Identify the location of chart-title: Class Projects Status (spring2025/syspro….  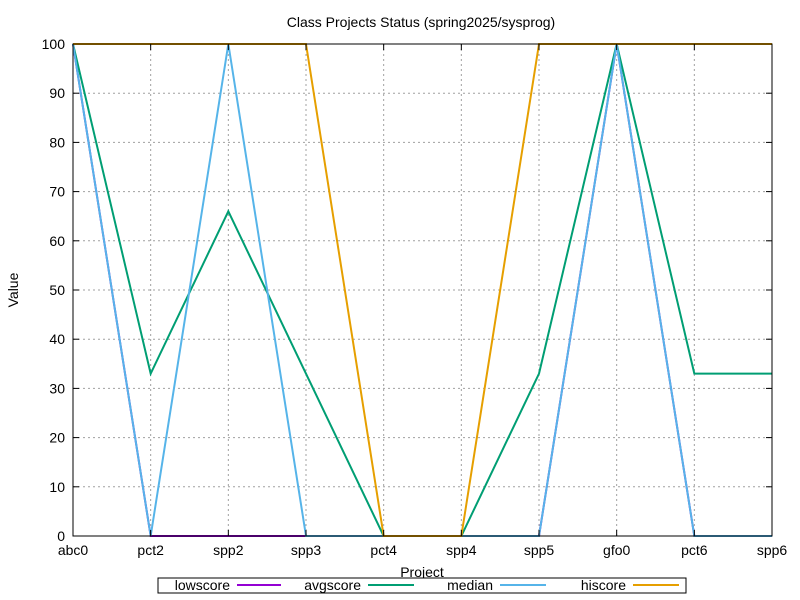
(421, 22).